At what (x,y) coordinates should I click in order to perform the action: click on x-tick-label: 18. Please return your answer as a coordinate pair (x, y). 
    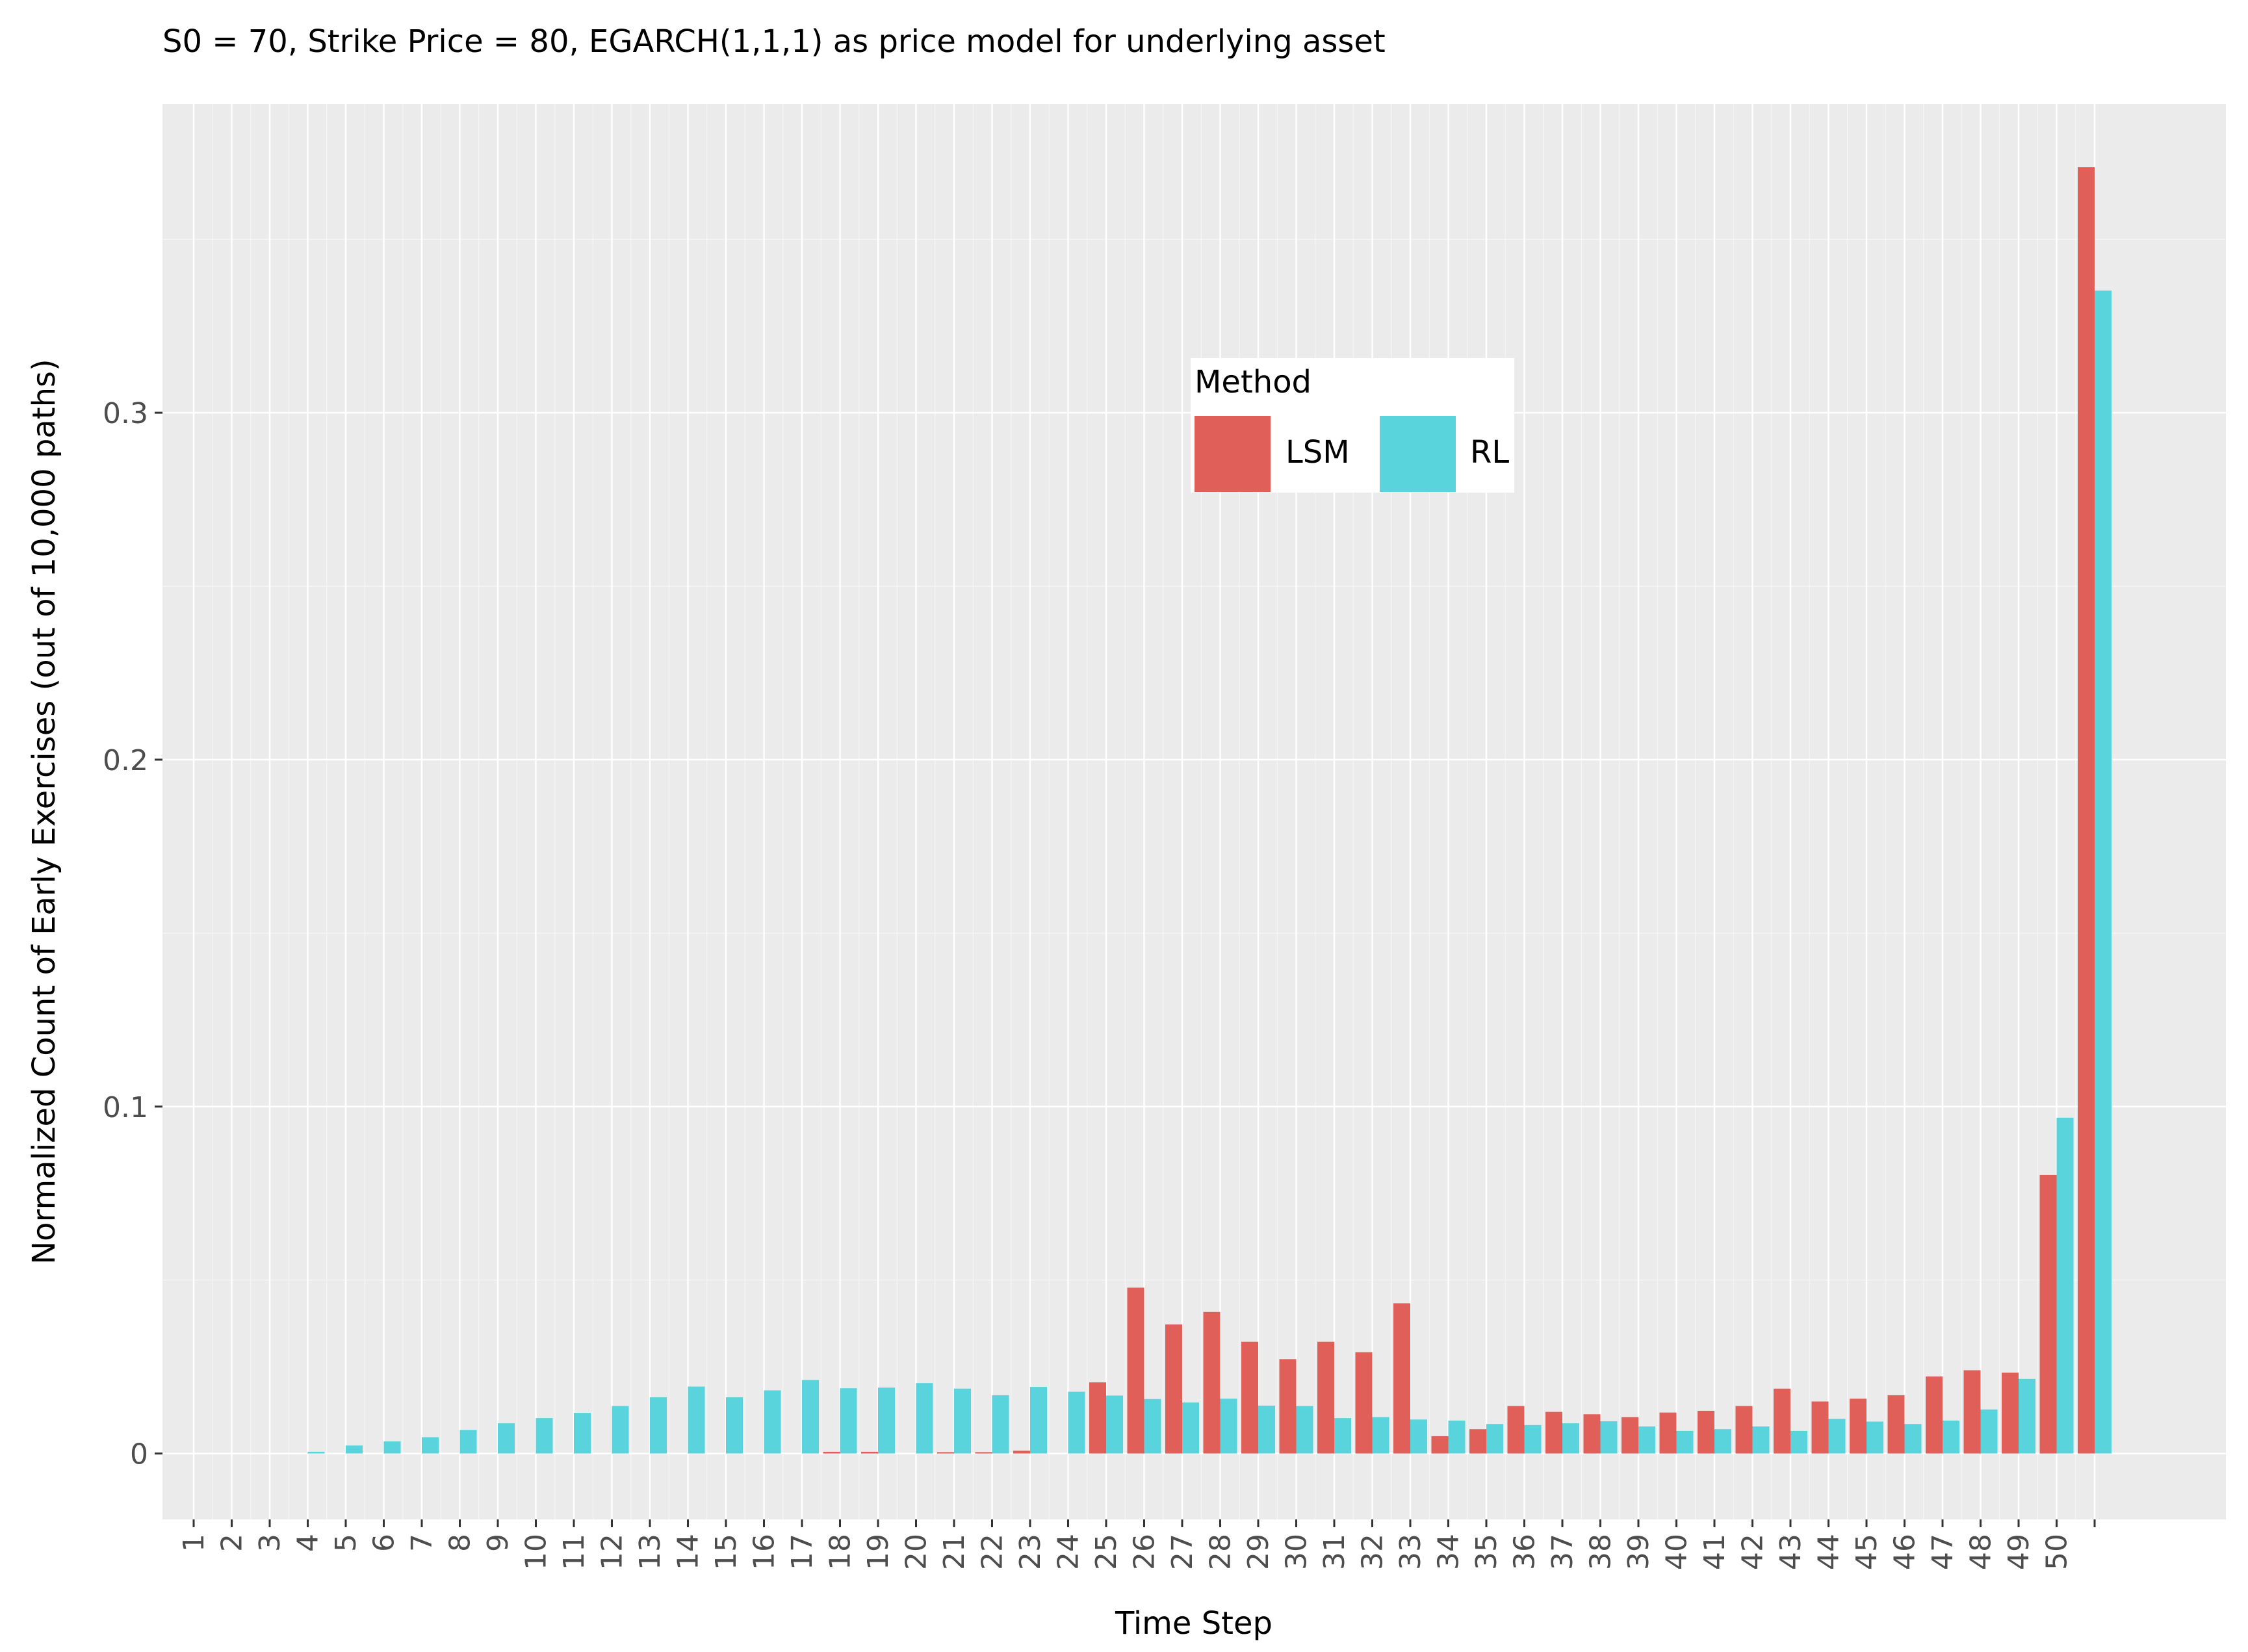
    Looking at the image, I should click on (840, 1552).